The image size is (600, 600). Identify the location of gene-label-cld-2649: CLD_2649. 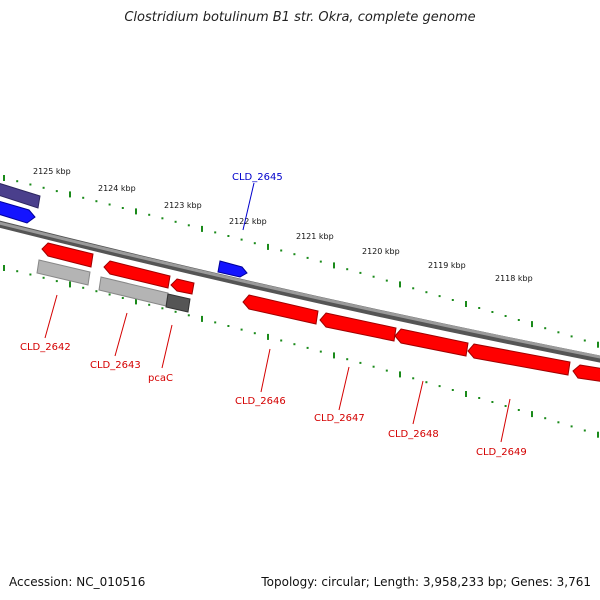
(501, 452).